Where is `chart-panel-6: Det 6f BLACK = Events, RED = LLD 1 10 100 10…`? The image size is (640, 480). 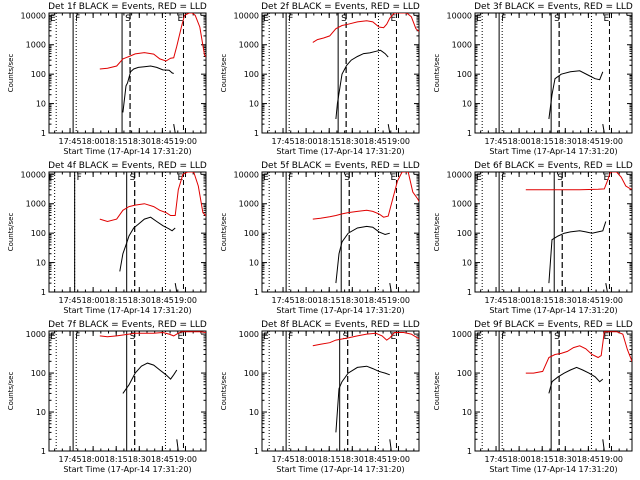
chart-panel-6: Det 6f BLACK = Events, RED = LLD 1 10 100 10… is located at coordinates (533, 238).